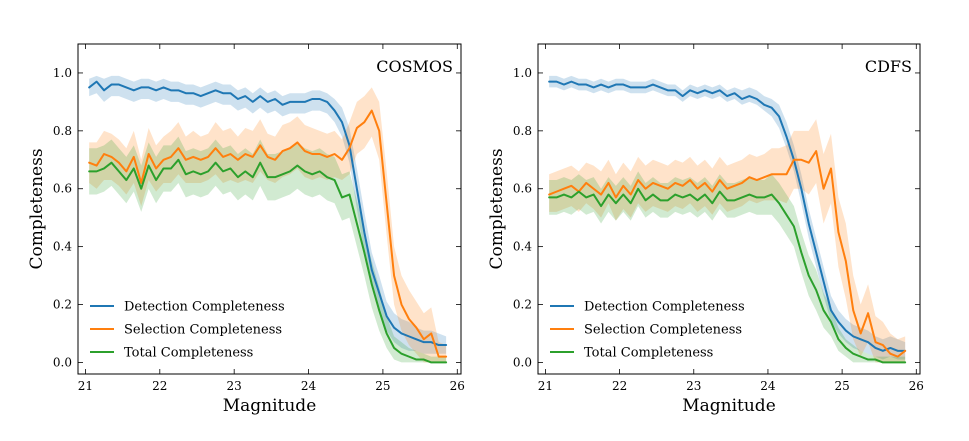 The image size is (969, 441). Describe the element at coordinates (888, 66) in the screenshot. I see `panel-title: CDFS` at that location.